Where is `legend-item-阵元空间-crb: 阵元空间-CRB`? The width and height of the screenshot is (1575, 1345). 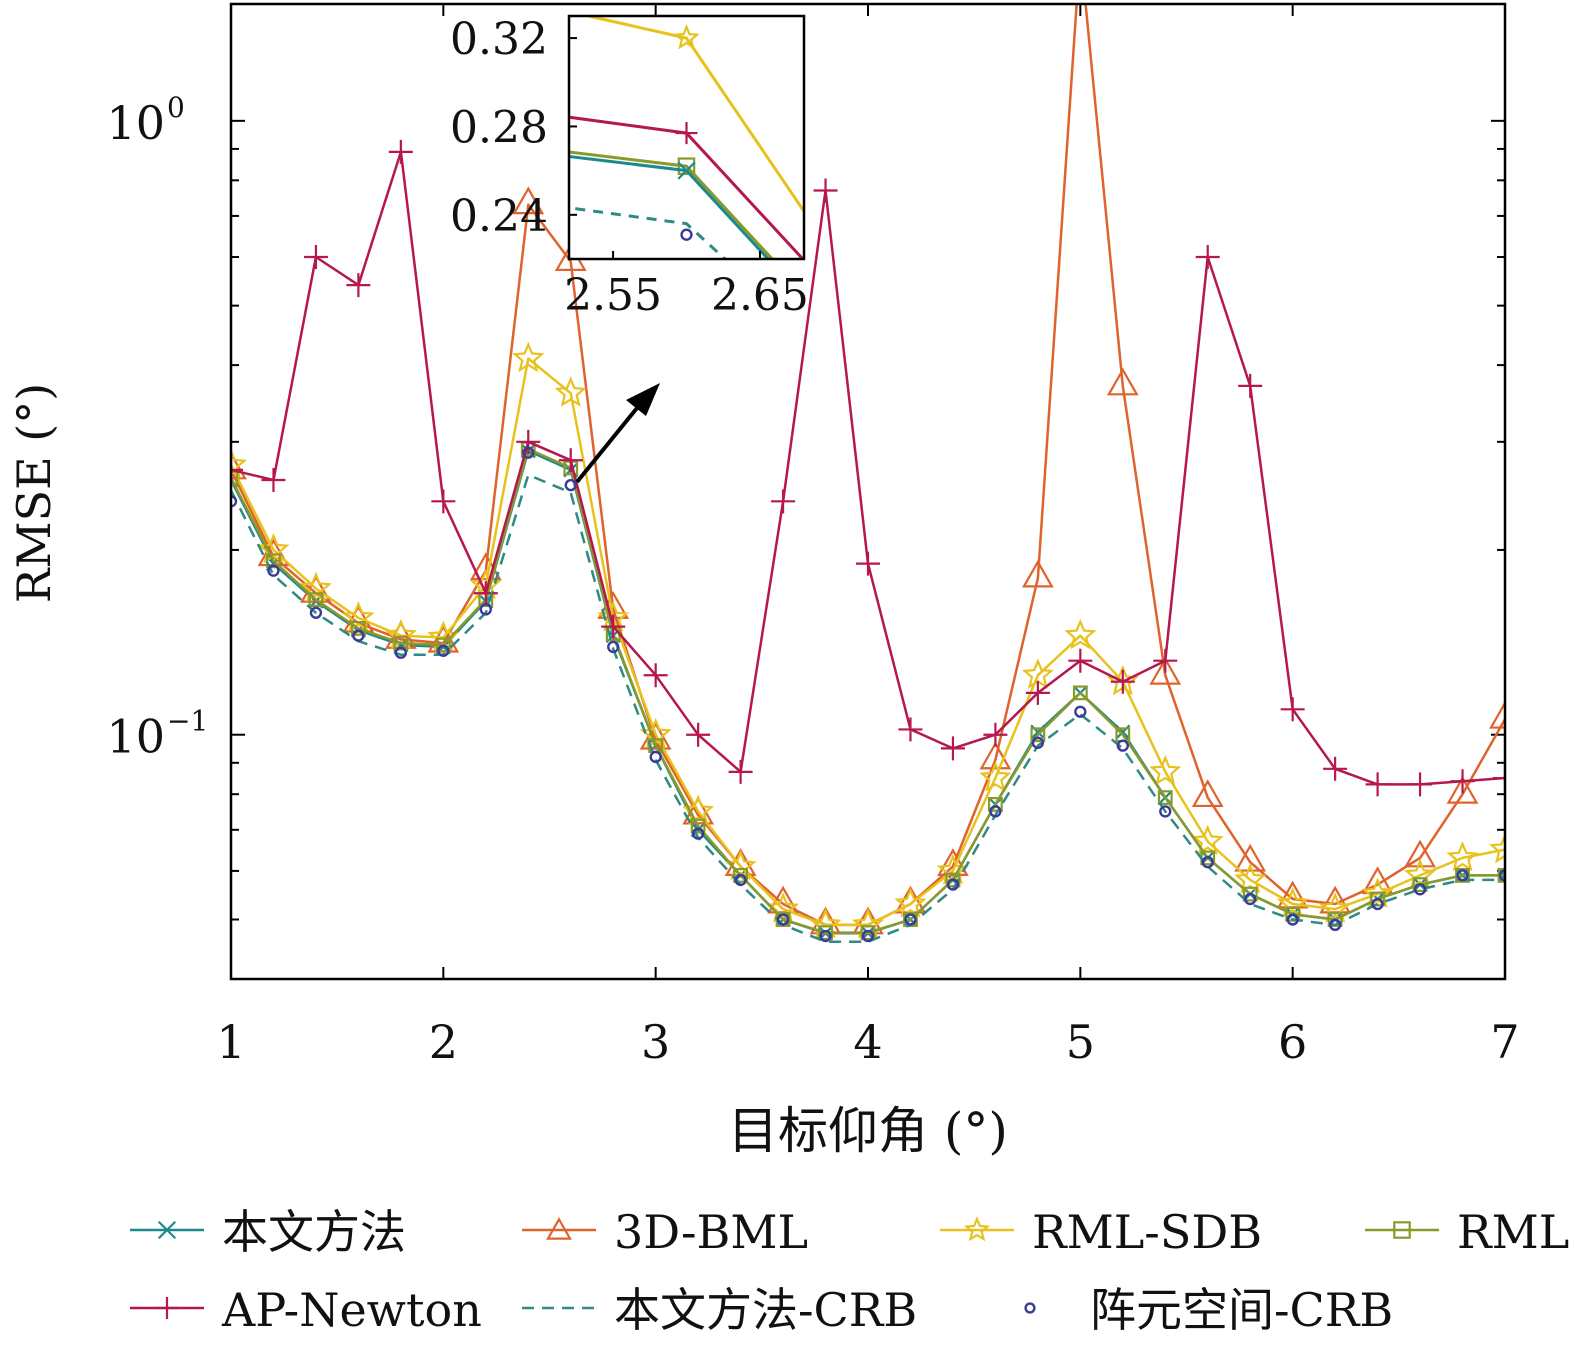 legend-item-阵元空间-crb: 阵元空间-CRB is located at coordinates (1208, 1310).